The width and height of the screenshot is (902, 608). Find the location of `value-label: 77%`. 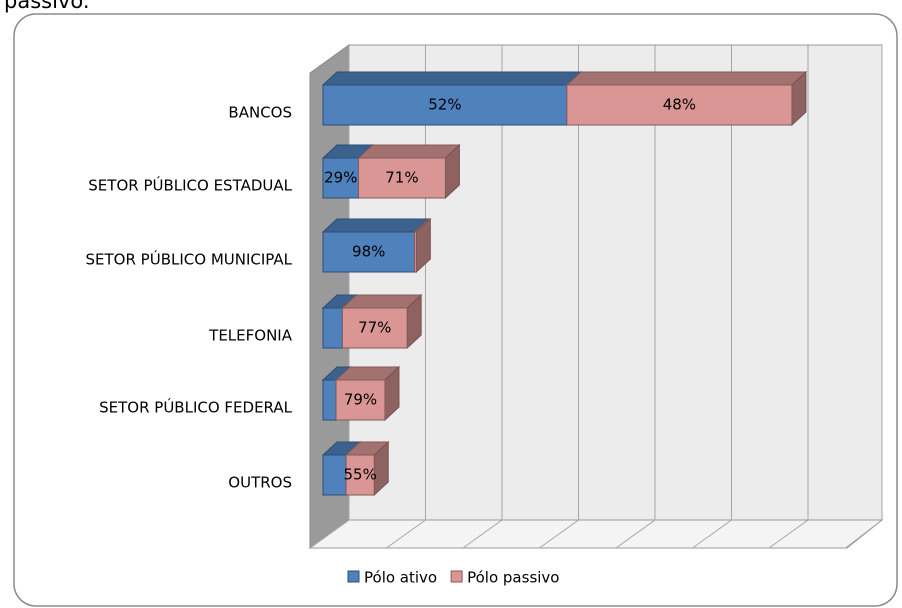

value-label: 77% is located at coordinates (374, 328).